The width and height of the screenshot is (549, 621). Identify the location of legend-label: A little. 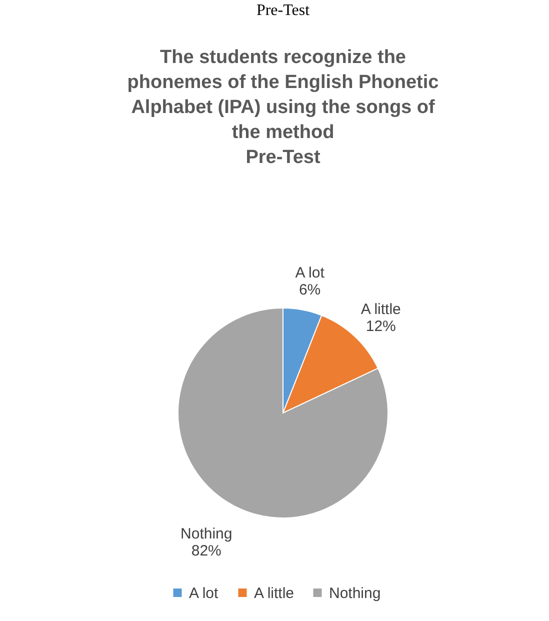
(274, 593).